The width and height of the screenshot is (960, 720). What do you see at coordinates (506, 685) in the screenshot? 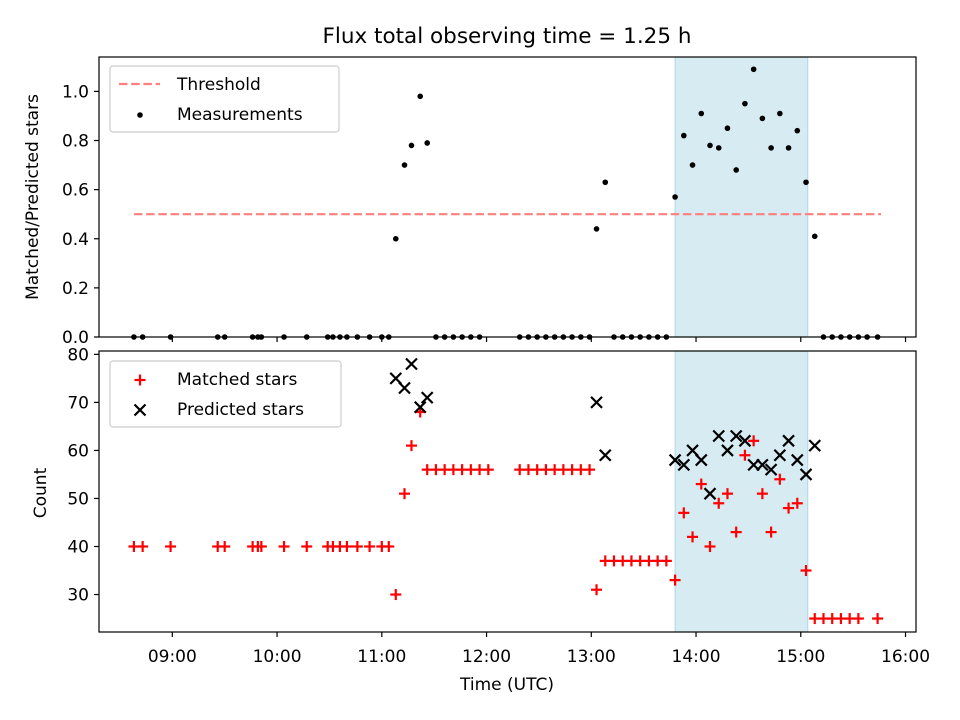
I see `x-axis-label: Time (UTC)` at bounding box center [506, 685].